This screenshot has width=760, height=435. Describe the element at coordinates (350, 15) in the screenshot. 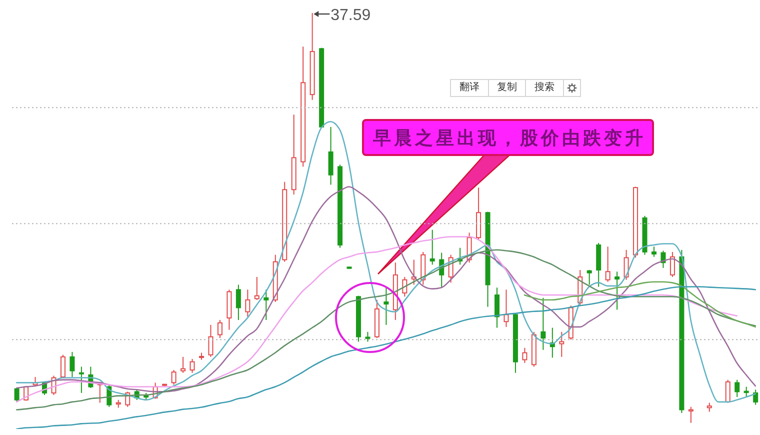

I see `annotation: 37.59` at that location.